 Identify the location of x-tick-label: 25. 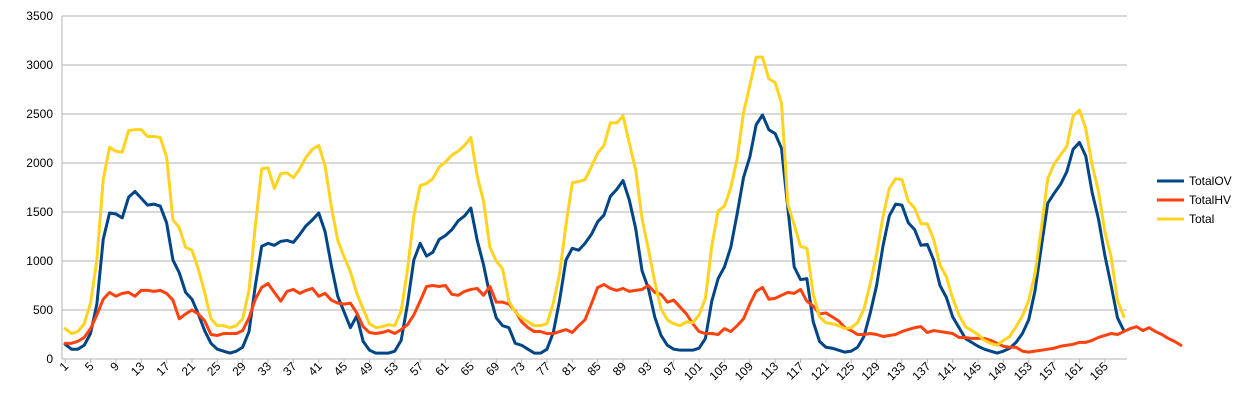
(214, 369).